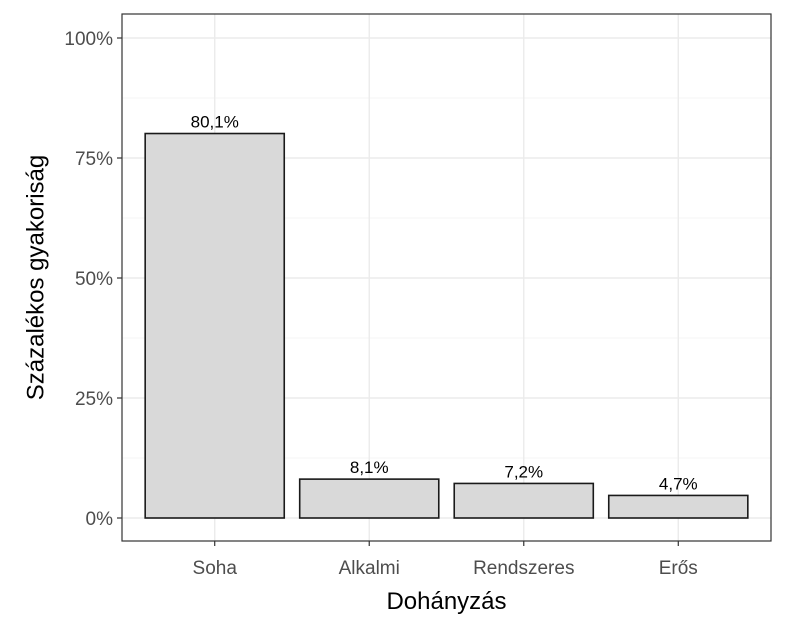 Image resolution: width=787 pixels, height=629 pixels. Describe the element at coordinates (678, 506) in the screenshot. I see `bar-erős` at that location.